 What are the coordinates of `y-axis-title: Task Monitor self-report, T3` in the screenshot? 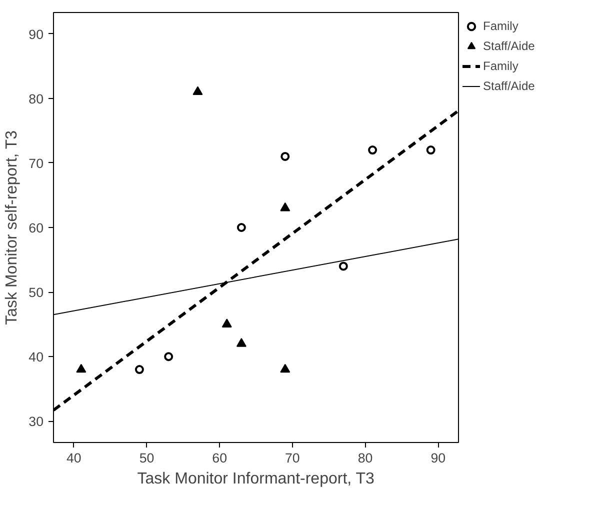 It's located at (12, 227).